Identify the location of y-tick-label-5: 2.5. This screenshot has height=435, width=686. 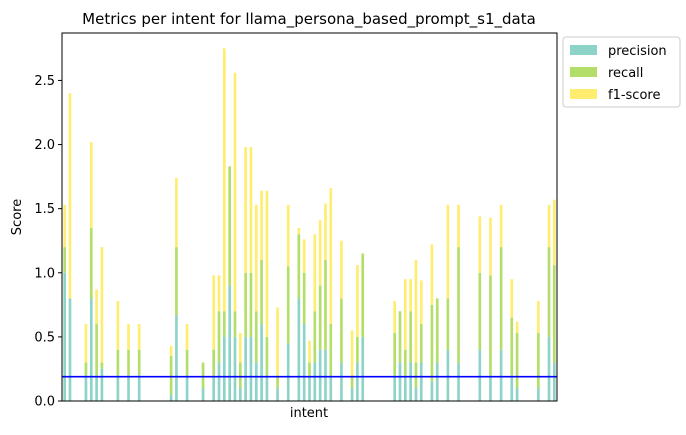
(44, 81).